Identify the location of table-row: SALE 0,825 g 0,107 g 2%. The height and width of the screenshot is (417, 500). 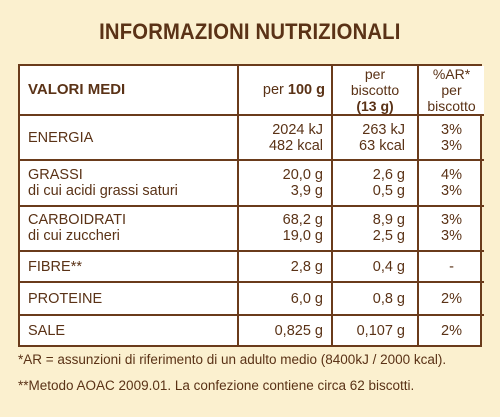
(252, 329).